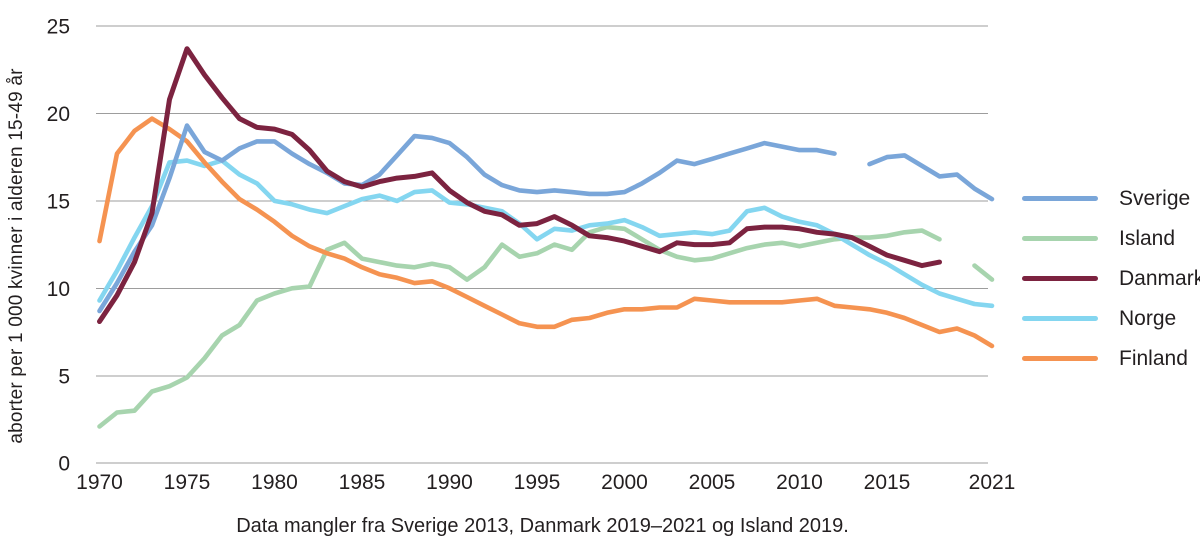 Image resolution: width=1200 pixels, height=558 pixels. I want to click on legend-item-island: Island, so click(1111, 238).